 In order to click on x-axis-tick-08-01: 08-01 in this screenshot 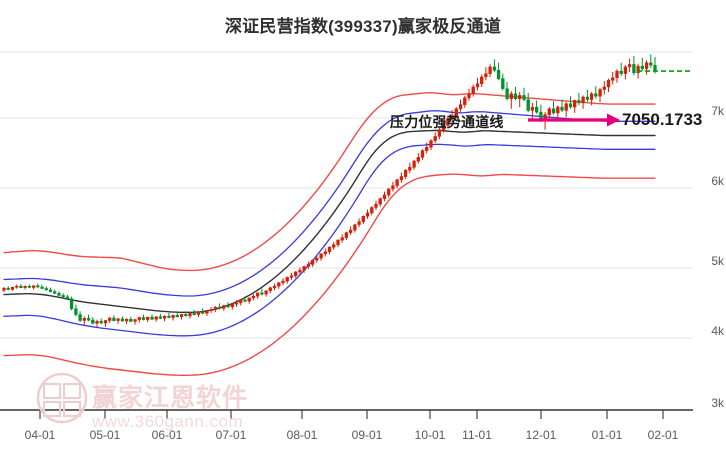, I will do `click(302, 435)`.